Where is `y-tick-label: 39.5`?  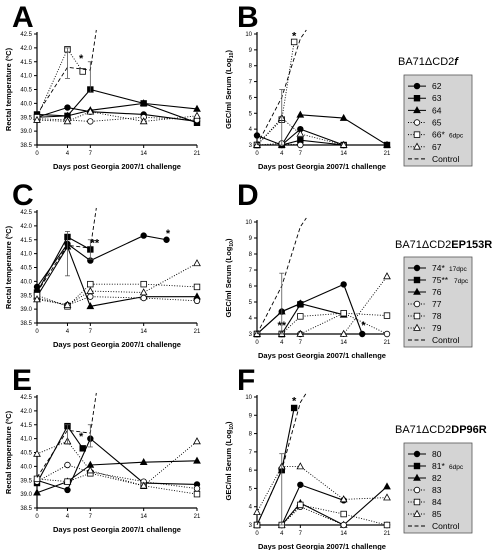
y-tick-label: 39.5 is located at coordinates (26, 481).